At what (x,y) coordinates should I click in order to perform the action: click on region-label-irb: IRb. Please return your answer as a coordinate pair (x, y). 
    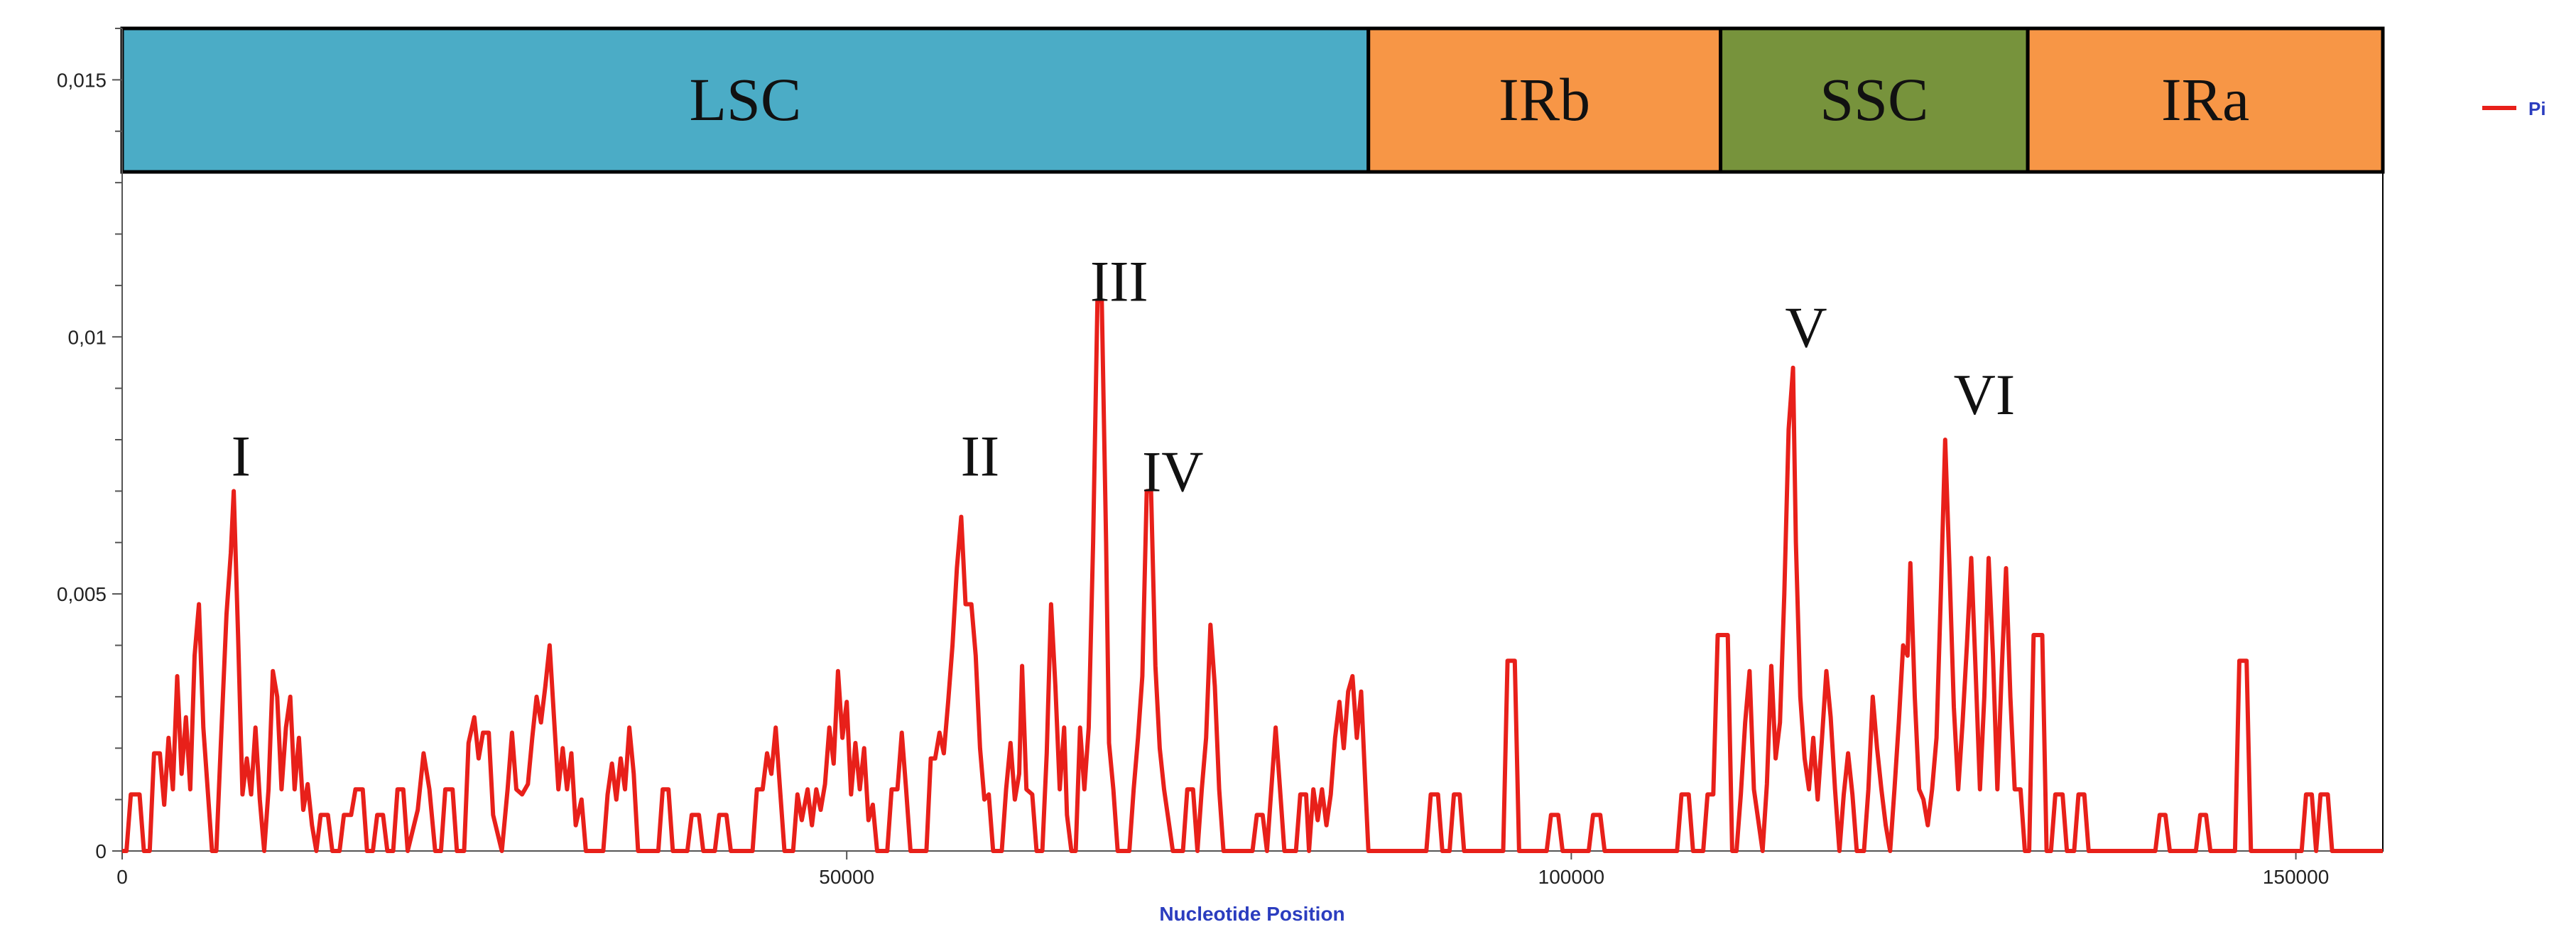
    Looking at the image, I should click on (1545, 99).